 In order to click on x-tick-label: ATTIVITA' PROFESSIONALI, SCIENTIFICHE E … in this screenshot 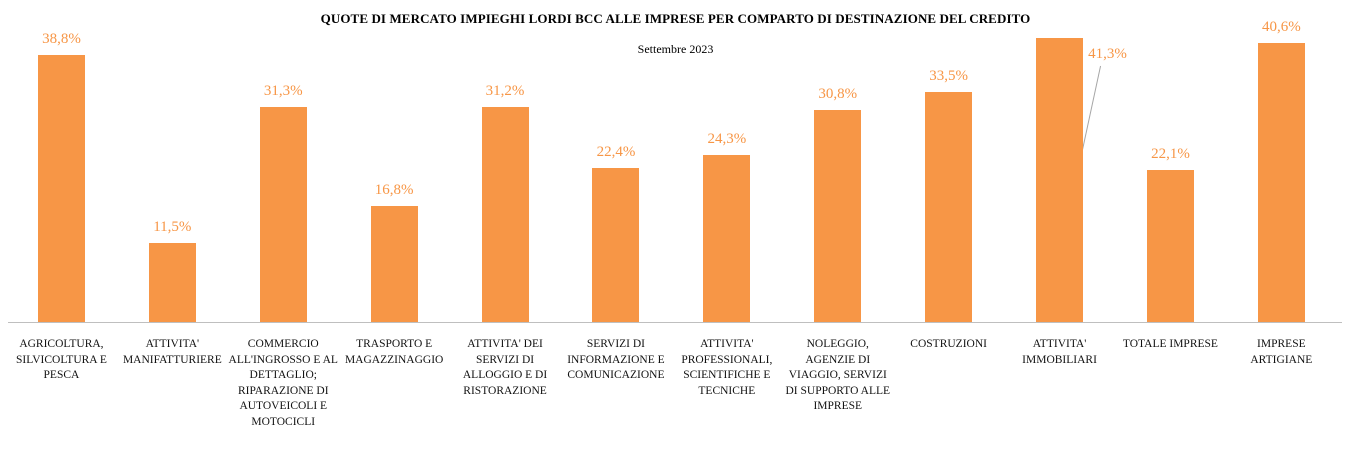, I will do `click(727, 367)`.